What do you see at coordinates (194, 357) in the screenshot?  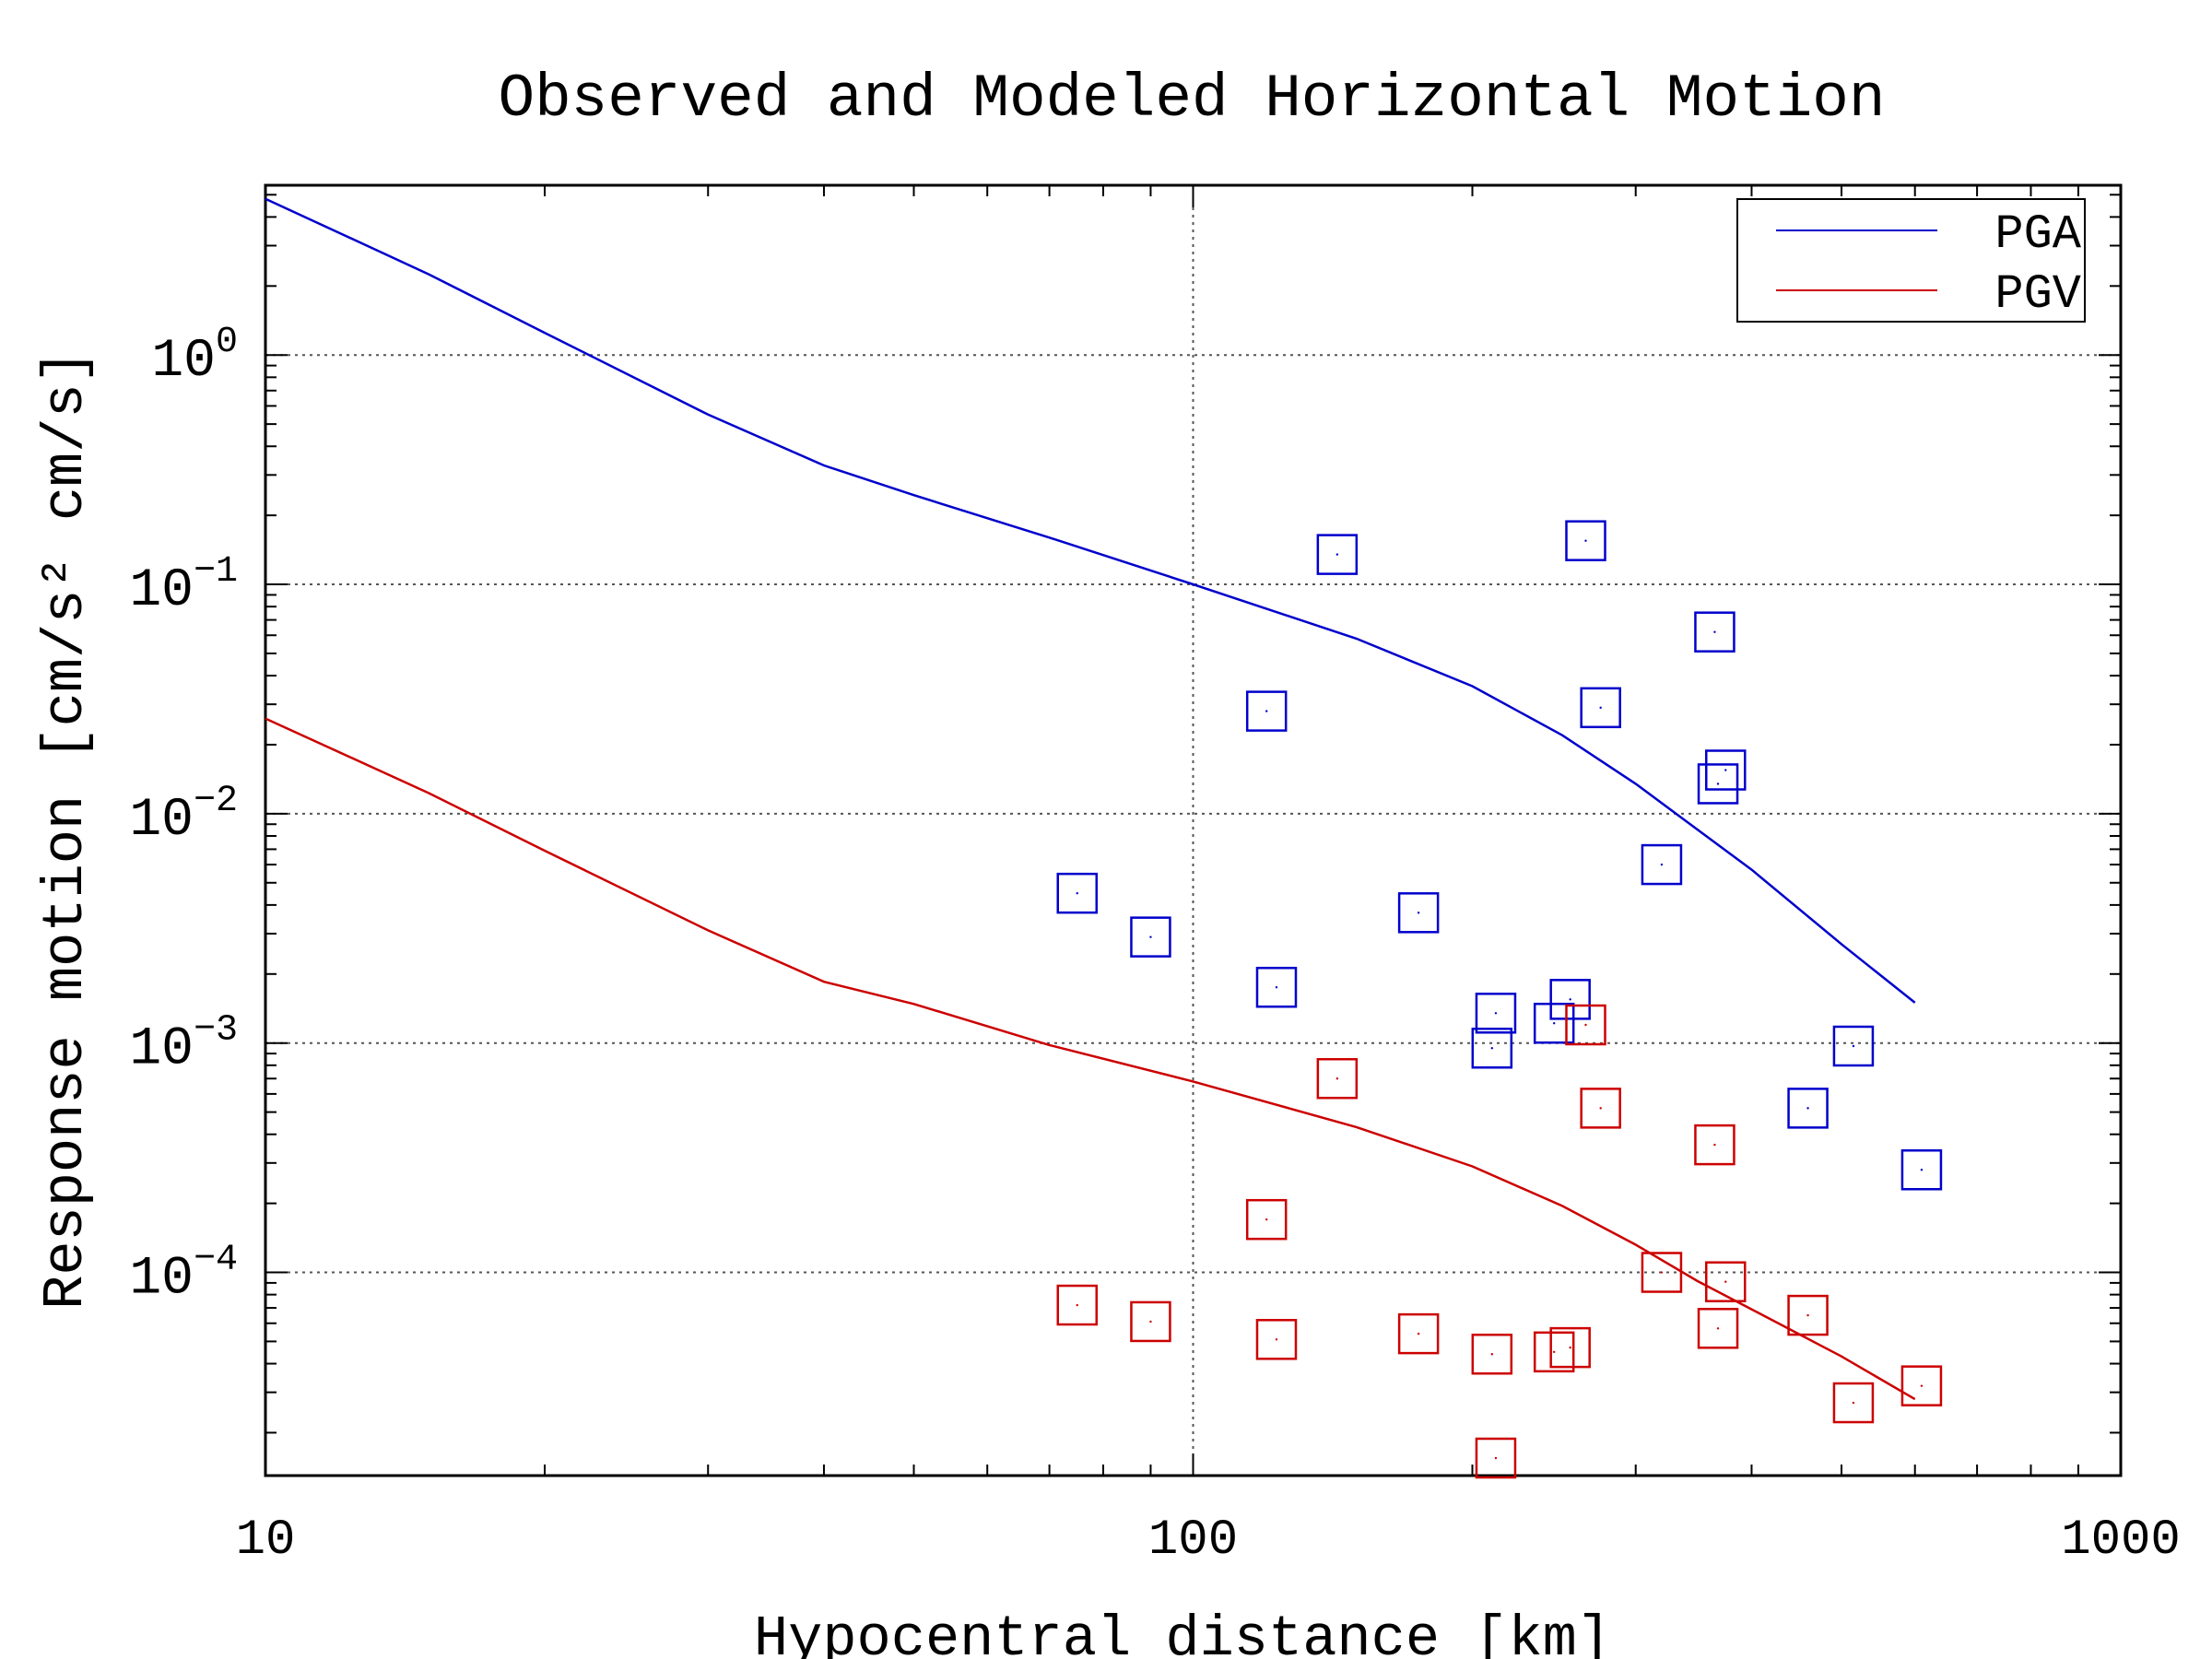 I see `y-tick-label: 10⁰` at bounding box center [194, 357].